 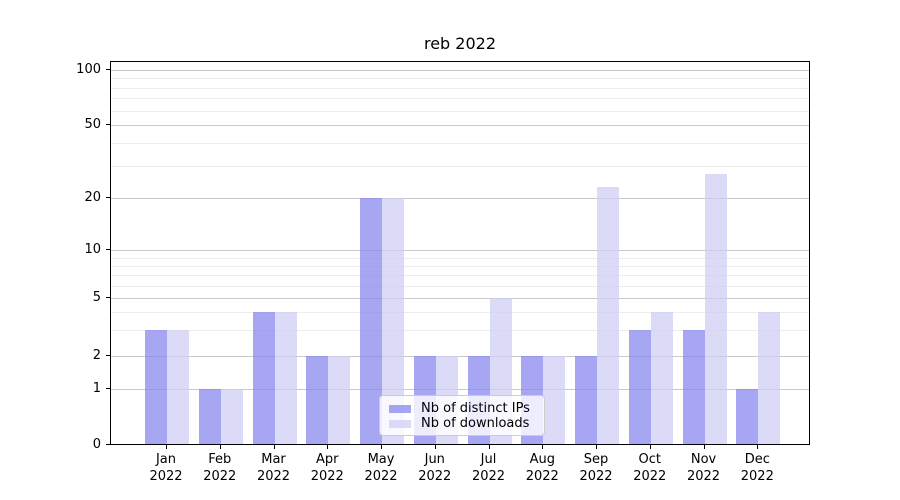 I want to click on x-tick-month-aug: Aug, so click(x=542, y=459).